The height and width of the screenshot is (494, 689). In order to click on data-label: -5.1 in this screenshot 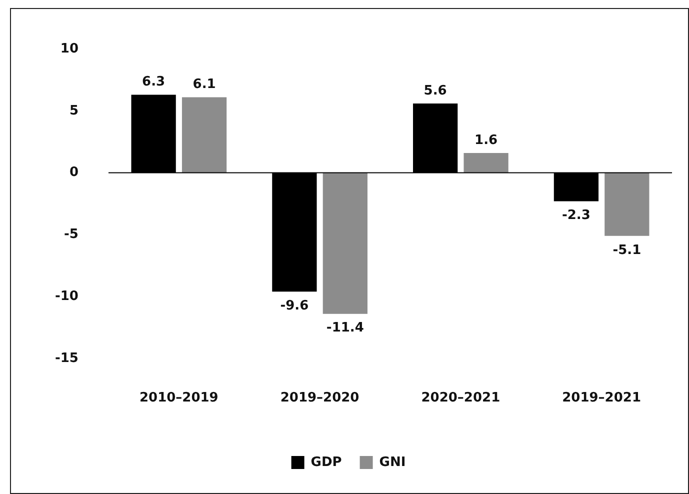, I will do `click(627, 250)`.